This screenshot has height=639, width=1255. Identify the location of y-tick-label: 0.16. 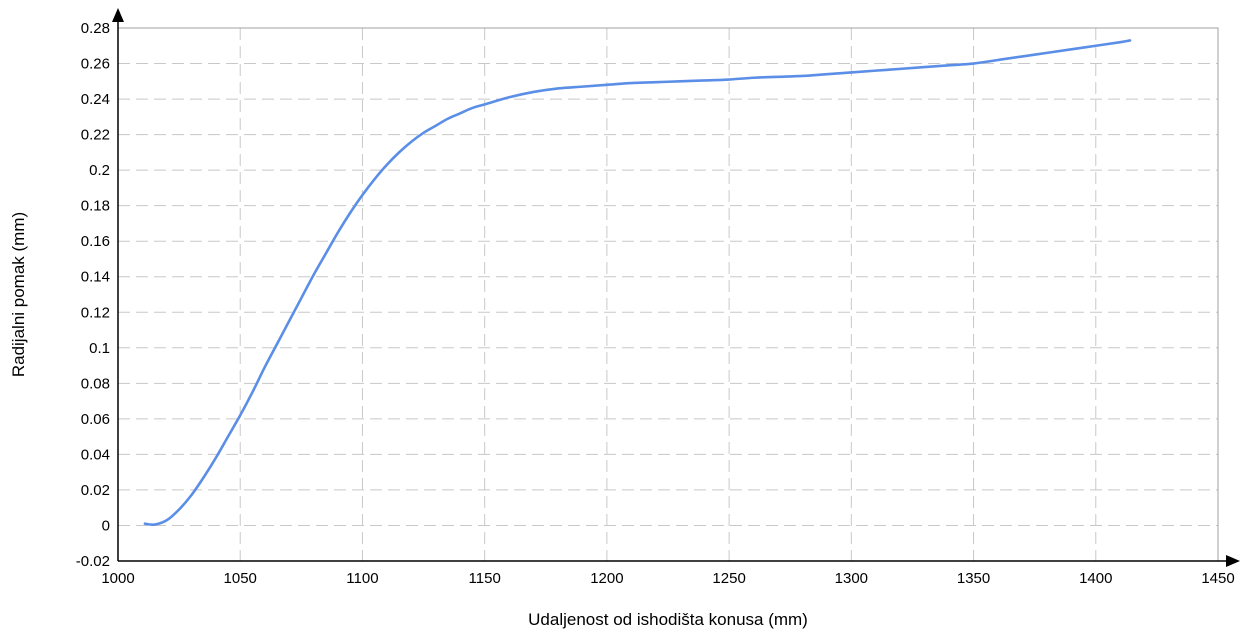
(95, 241).